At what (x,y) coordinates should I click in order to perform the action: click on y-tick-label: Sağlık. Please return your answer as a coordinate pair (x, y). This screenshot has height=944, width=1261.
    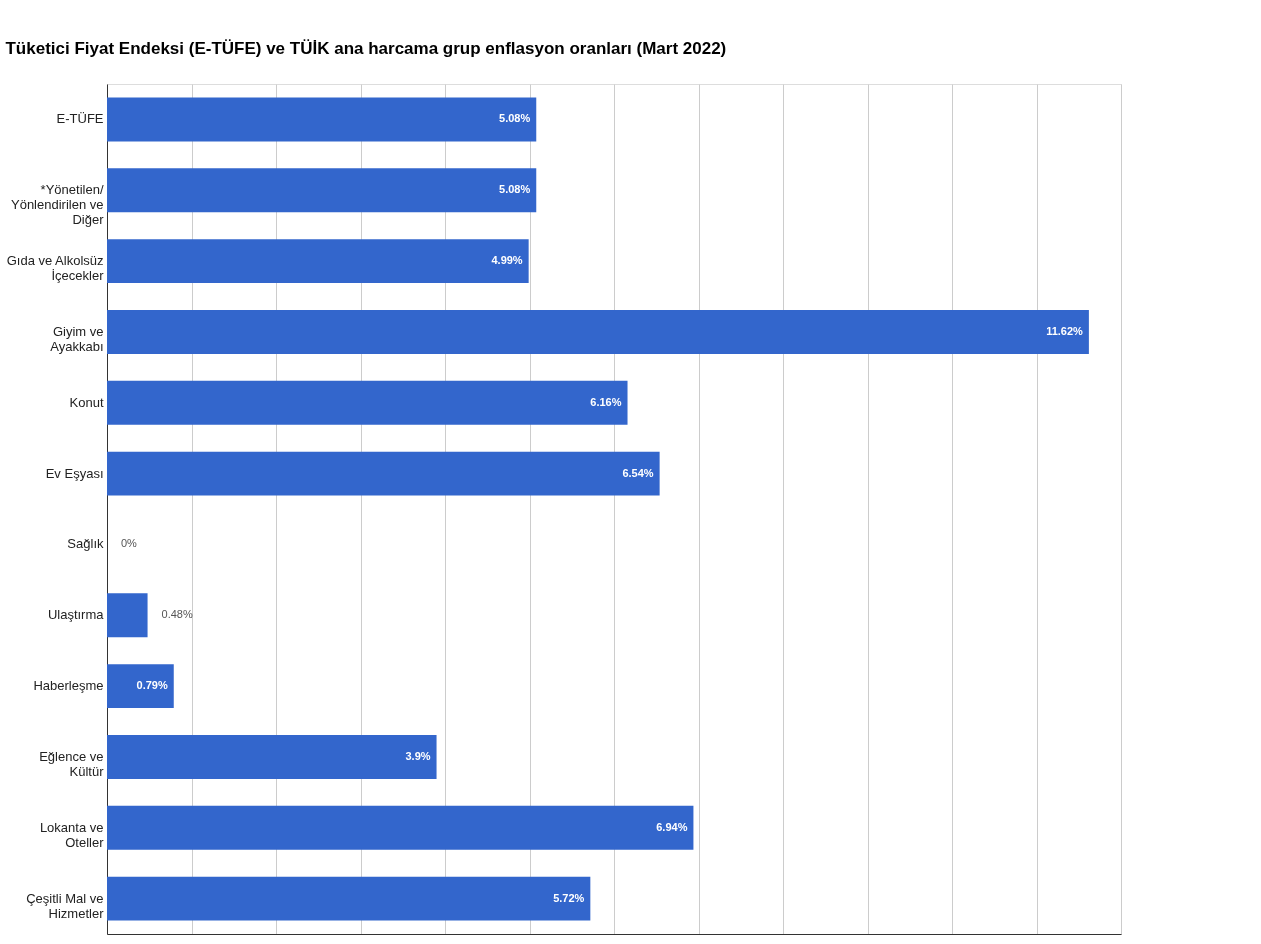
    Looking at the image, I should click on (85, 544).